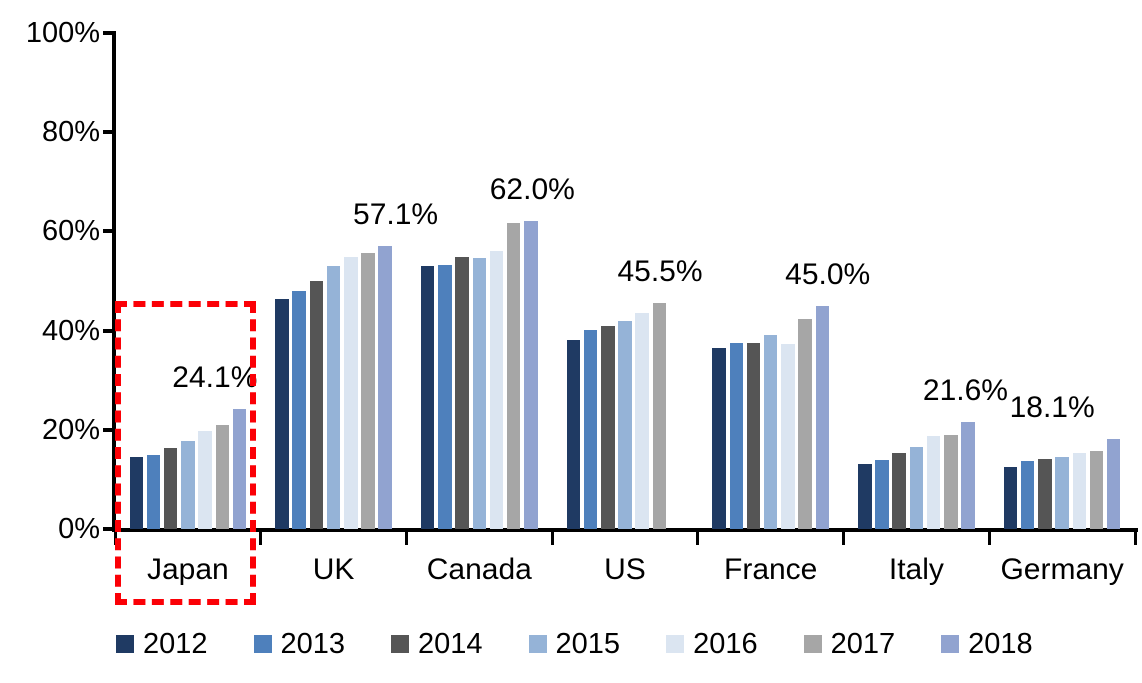  I want to click on legend-swatch-2018, so click(950, 644).